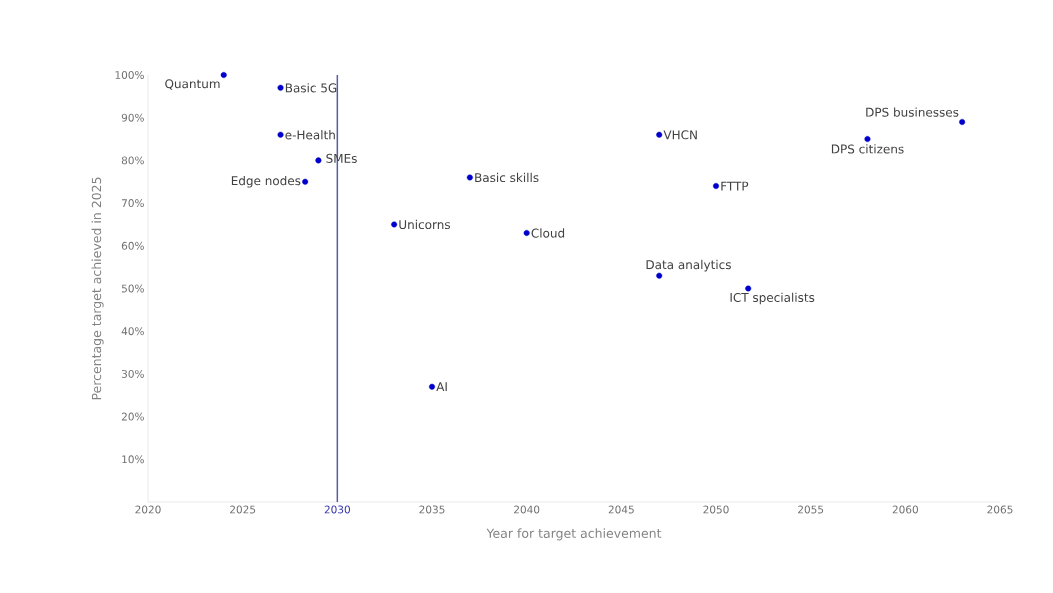  I want to click on annotation: Cloud, so click(548, 233).